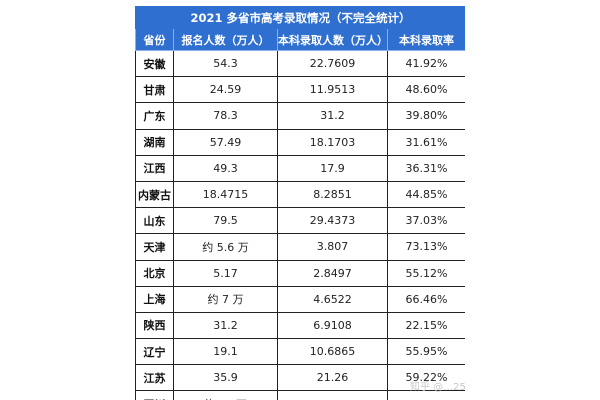  I want to click on cell-applicants: 约 7 万, so click(225, 299).